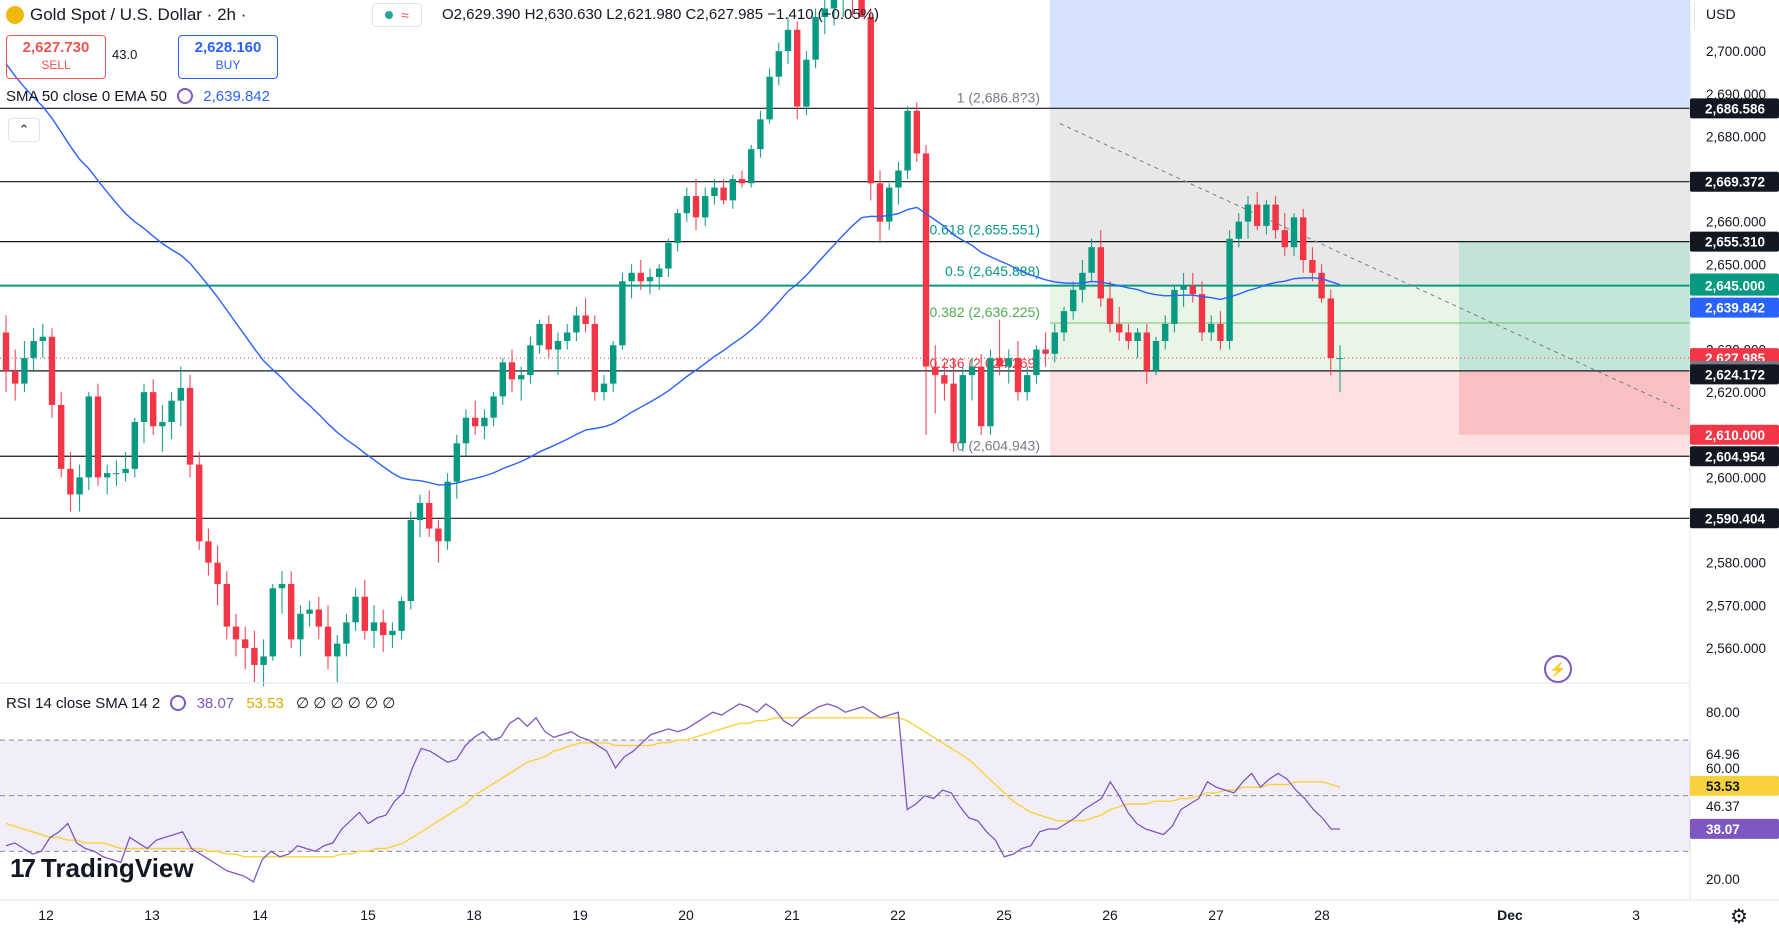  I want to click on rsi-tick-label: 80.00, so click(1723, 712).